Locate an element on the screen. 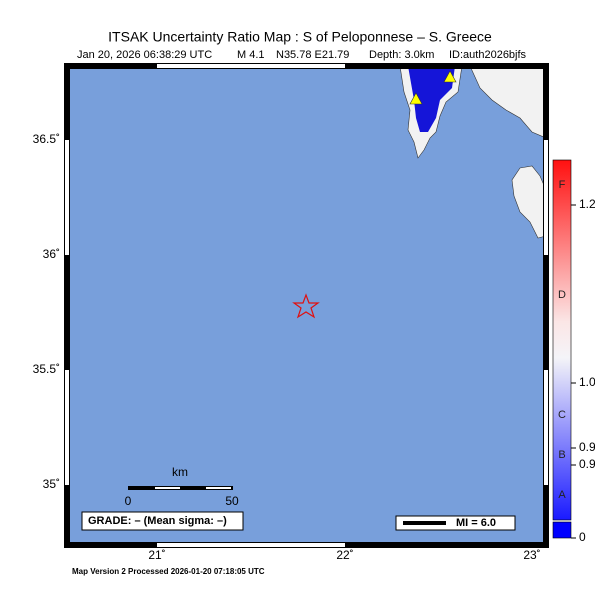 This screenshot has height=610, width=595. grade-letter: F is located at coordinates (562, 185).